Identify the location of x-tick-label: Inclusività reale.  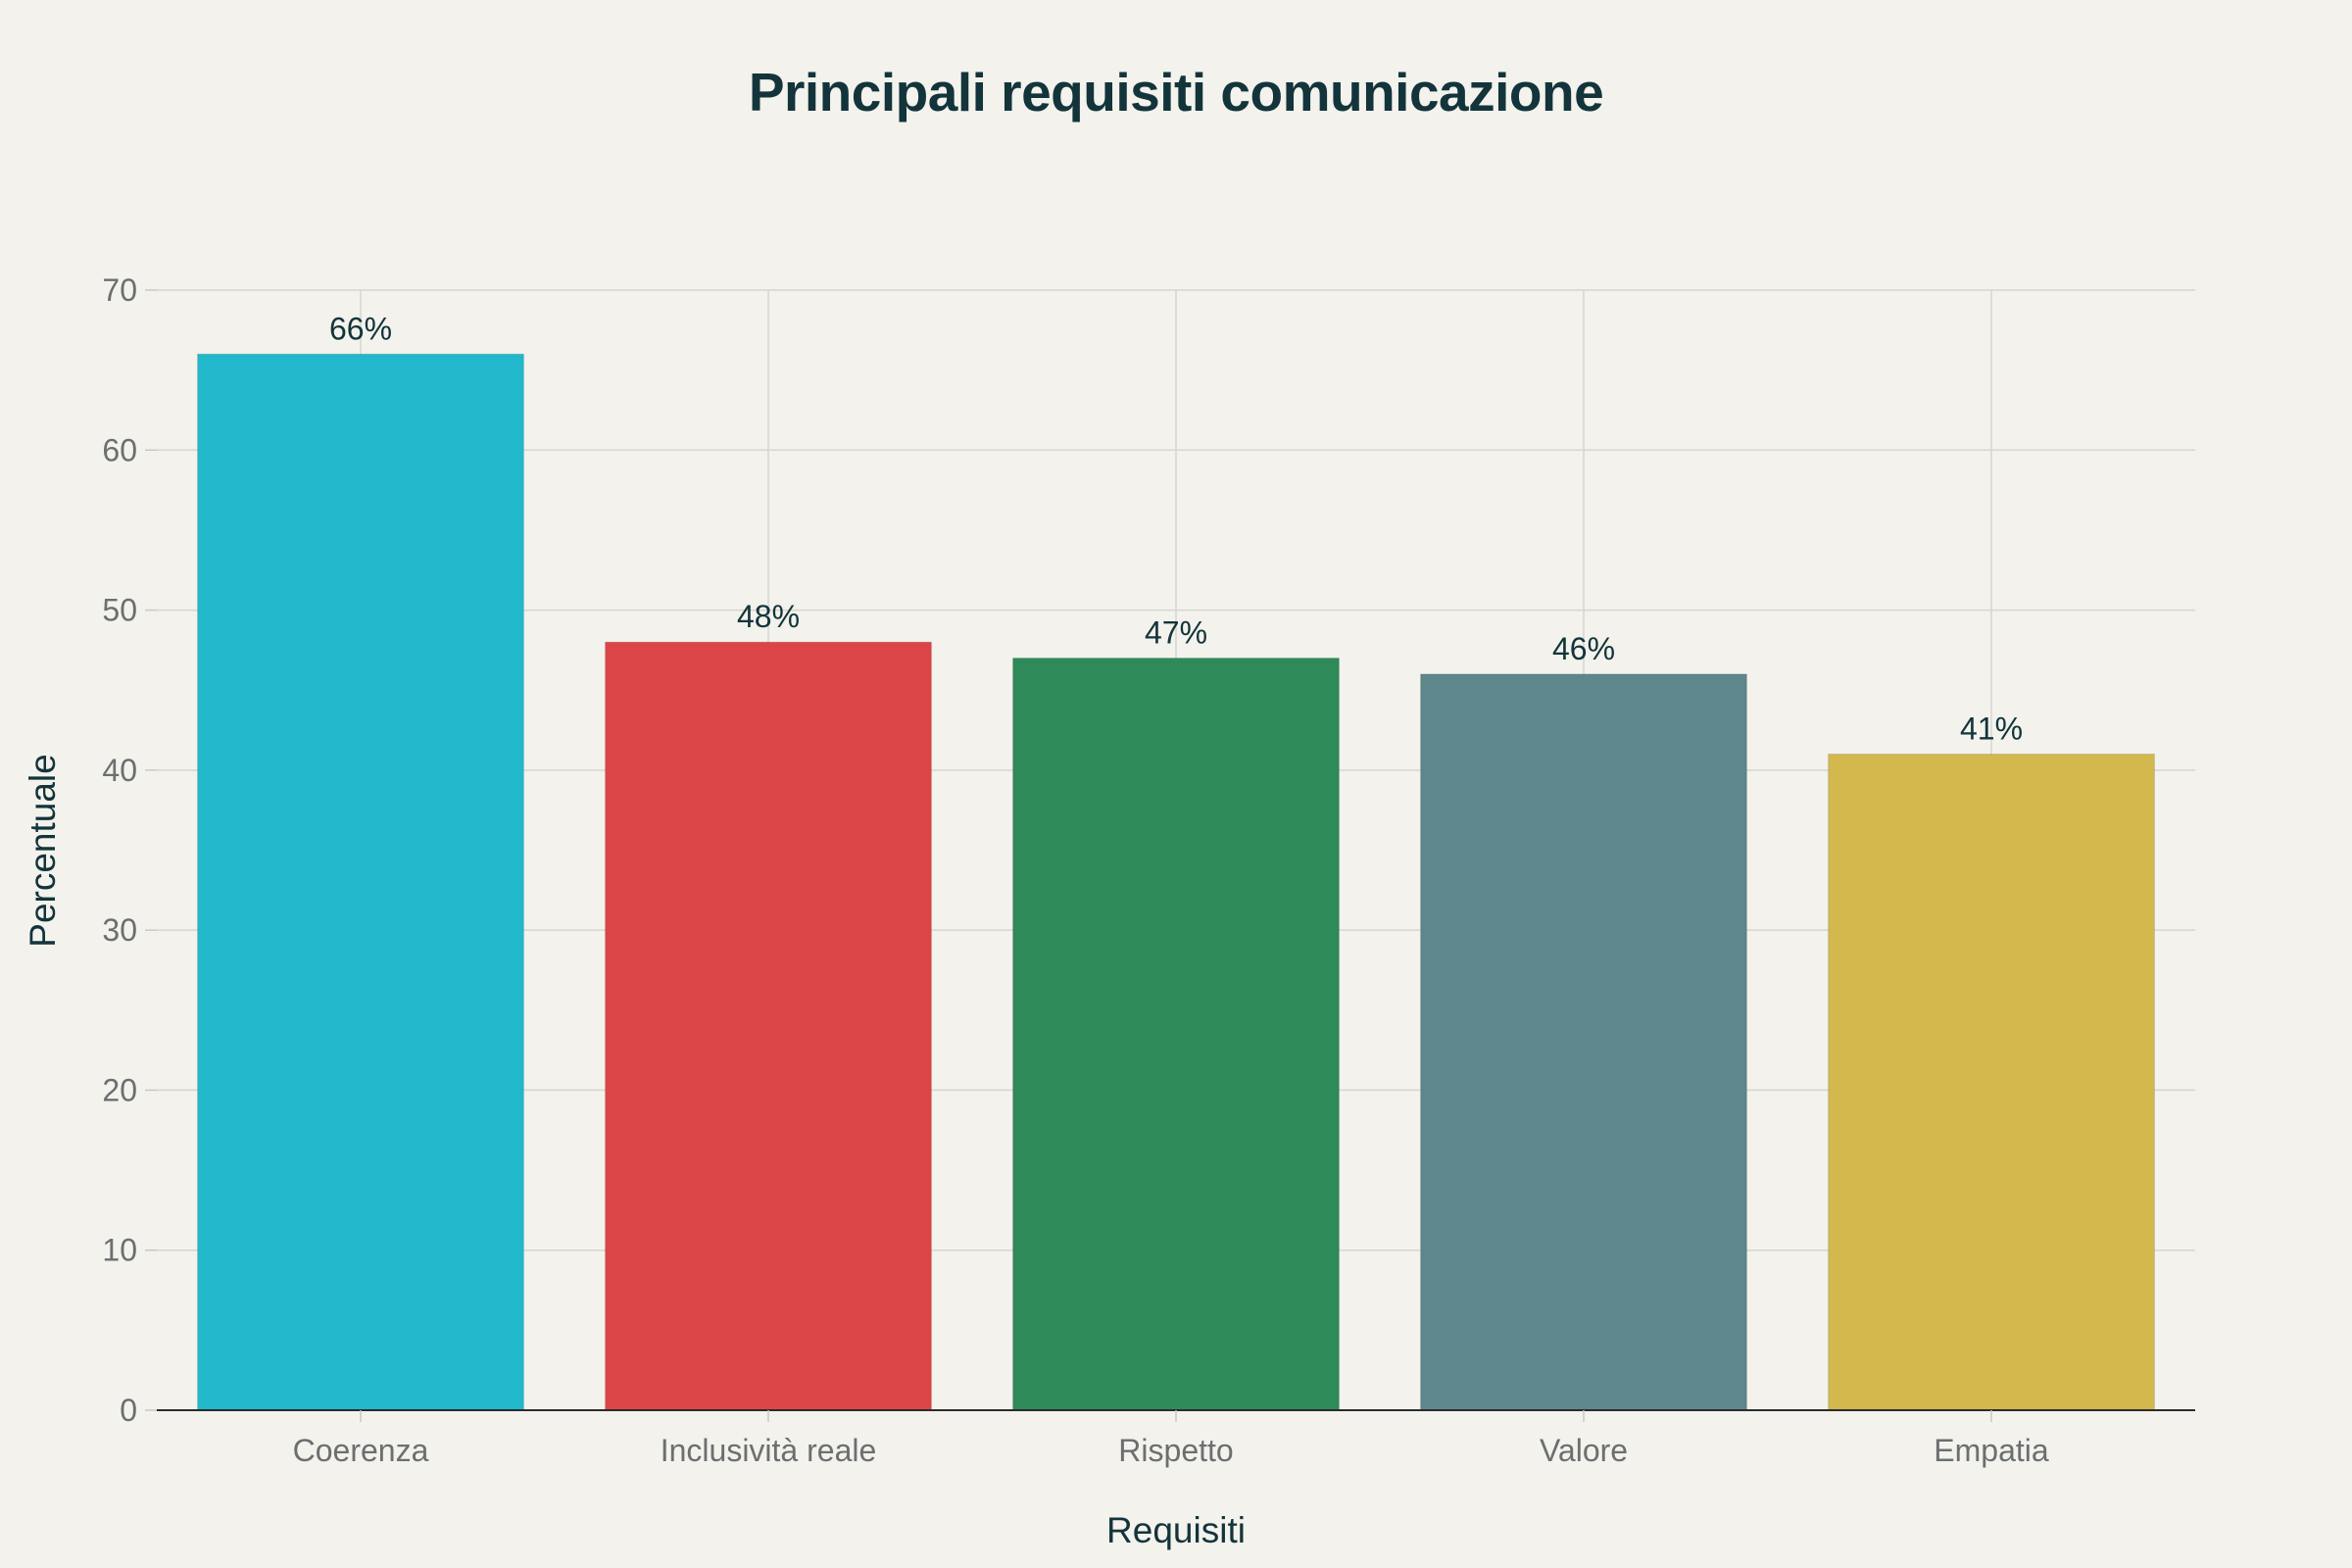
(769, 1450).